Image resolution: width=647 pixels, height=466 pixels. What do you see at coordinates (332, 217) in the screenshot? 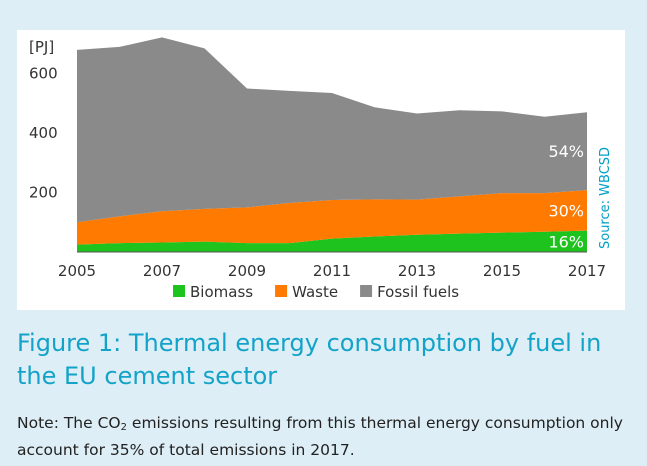
I see `area-waste` at bounding box center [332, 217].